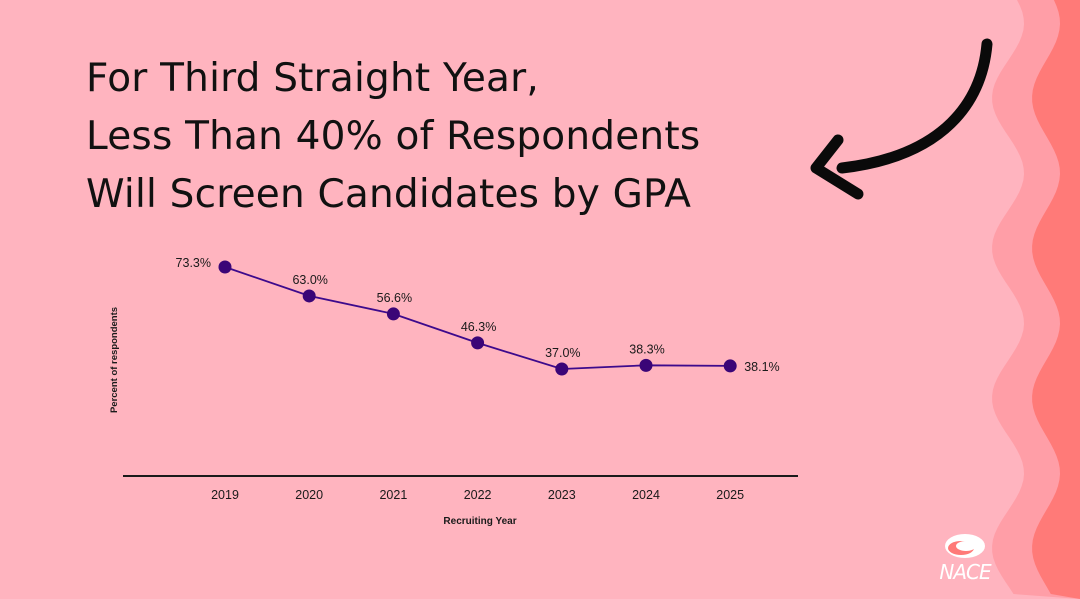  I want to click on data-label-2025: 38.1%, so click(761, 367).